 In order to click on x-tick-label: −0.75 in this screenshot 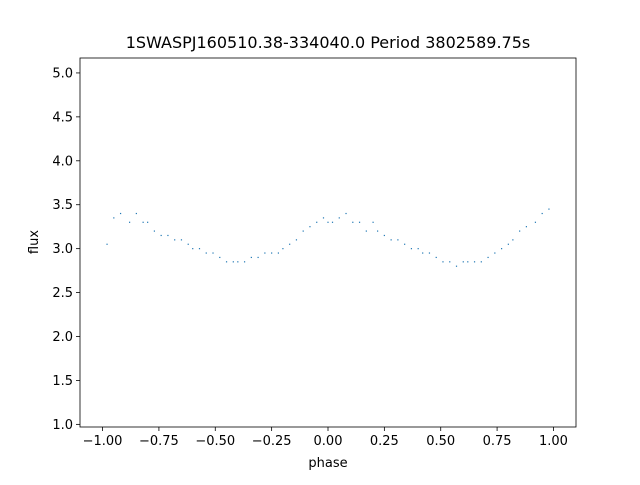, I will do `click(159, 441)`.